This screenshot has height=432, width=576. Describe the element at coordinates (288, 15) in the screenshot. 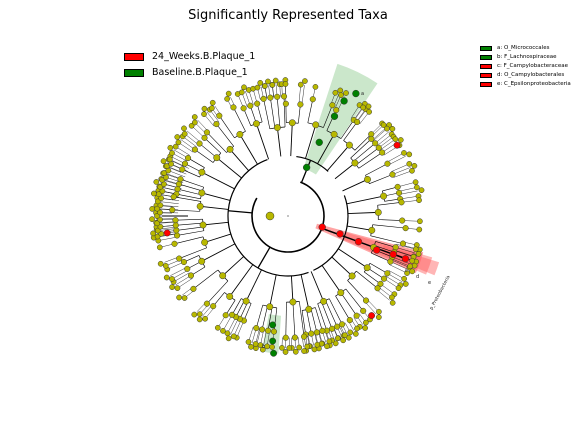

I see `chart-title: Significantly Represented Taxa` at that location.